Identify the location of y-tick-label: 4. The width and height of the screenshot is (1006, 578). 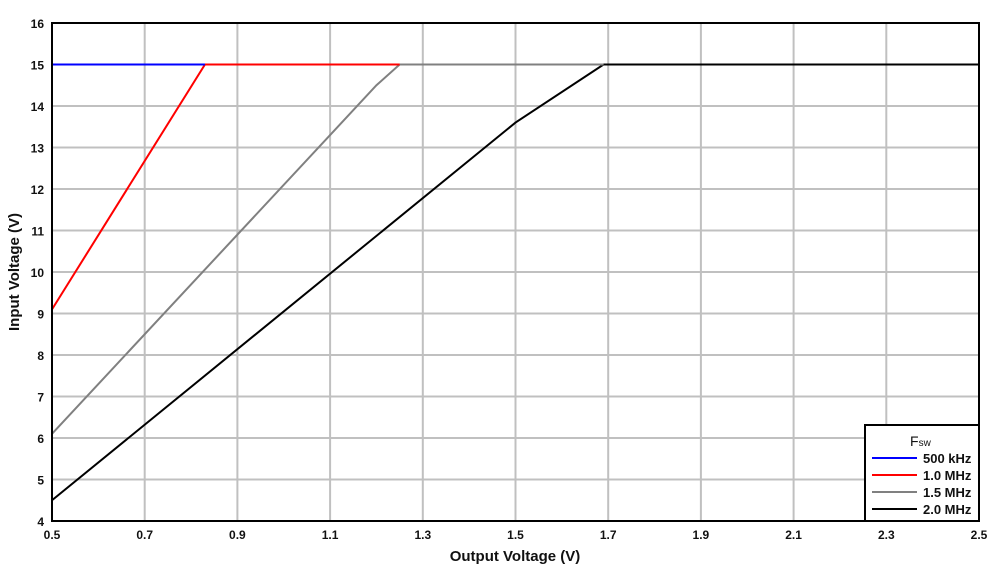
(40, 522).